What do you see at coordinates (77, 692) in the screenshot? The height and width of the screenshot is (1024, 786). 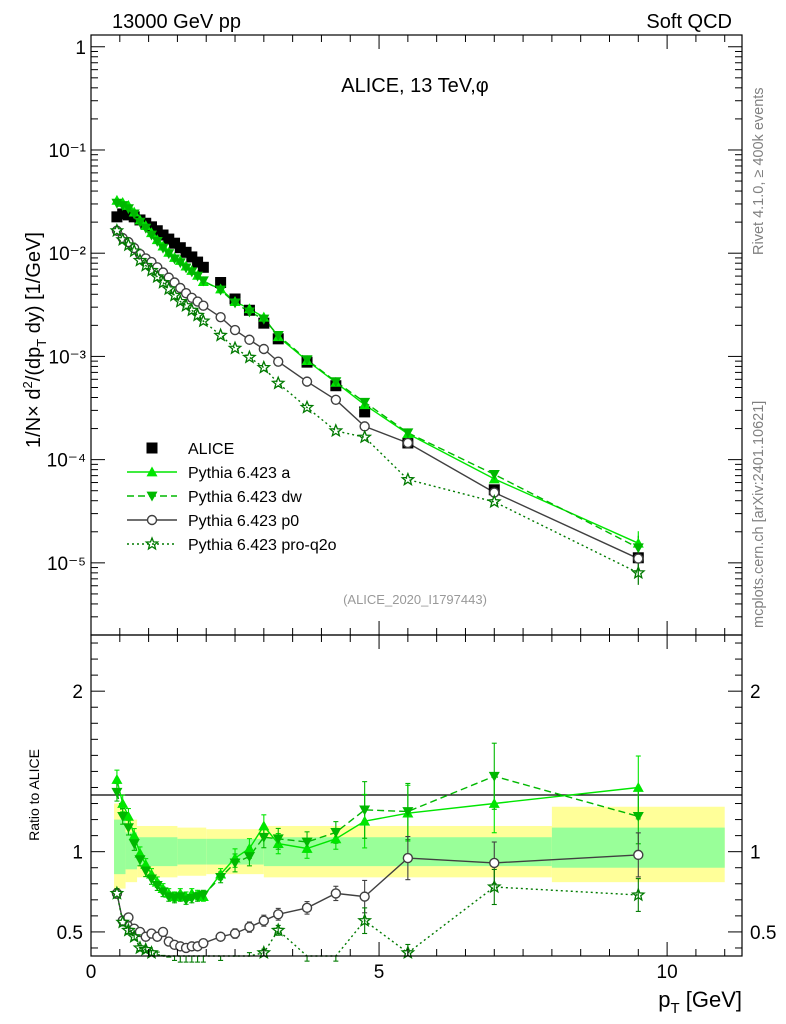 I see `ratio-tick-label-left: 2` at bounding box center [77, 692].